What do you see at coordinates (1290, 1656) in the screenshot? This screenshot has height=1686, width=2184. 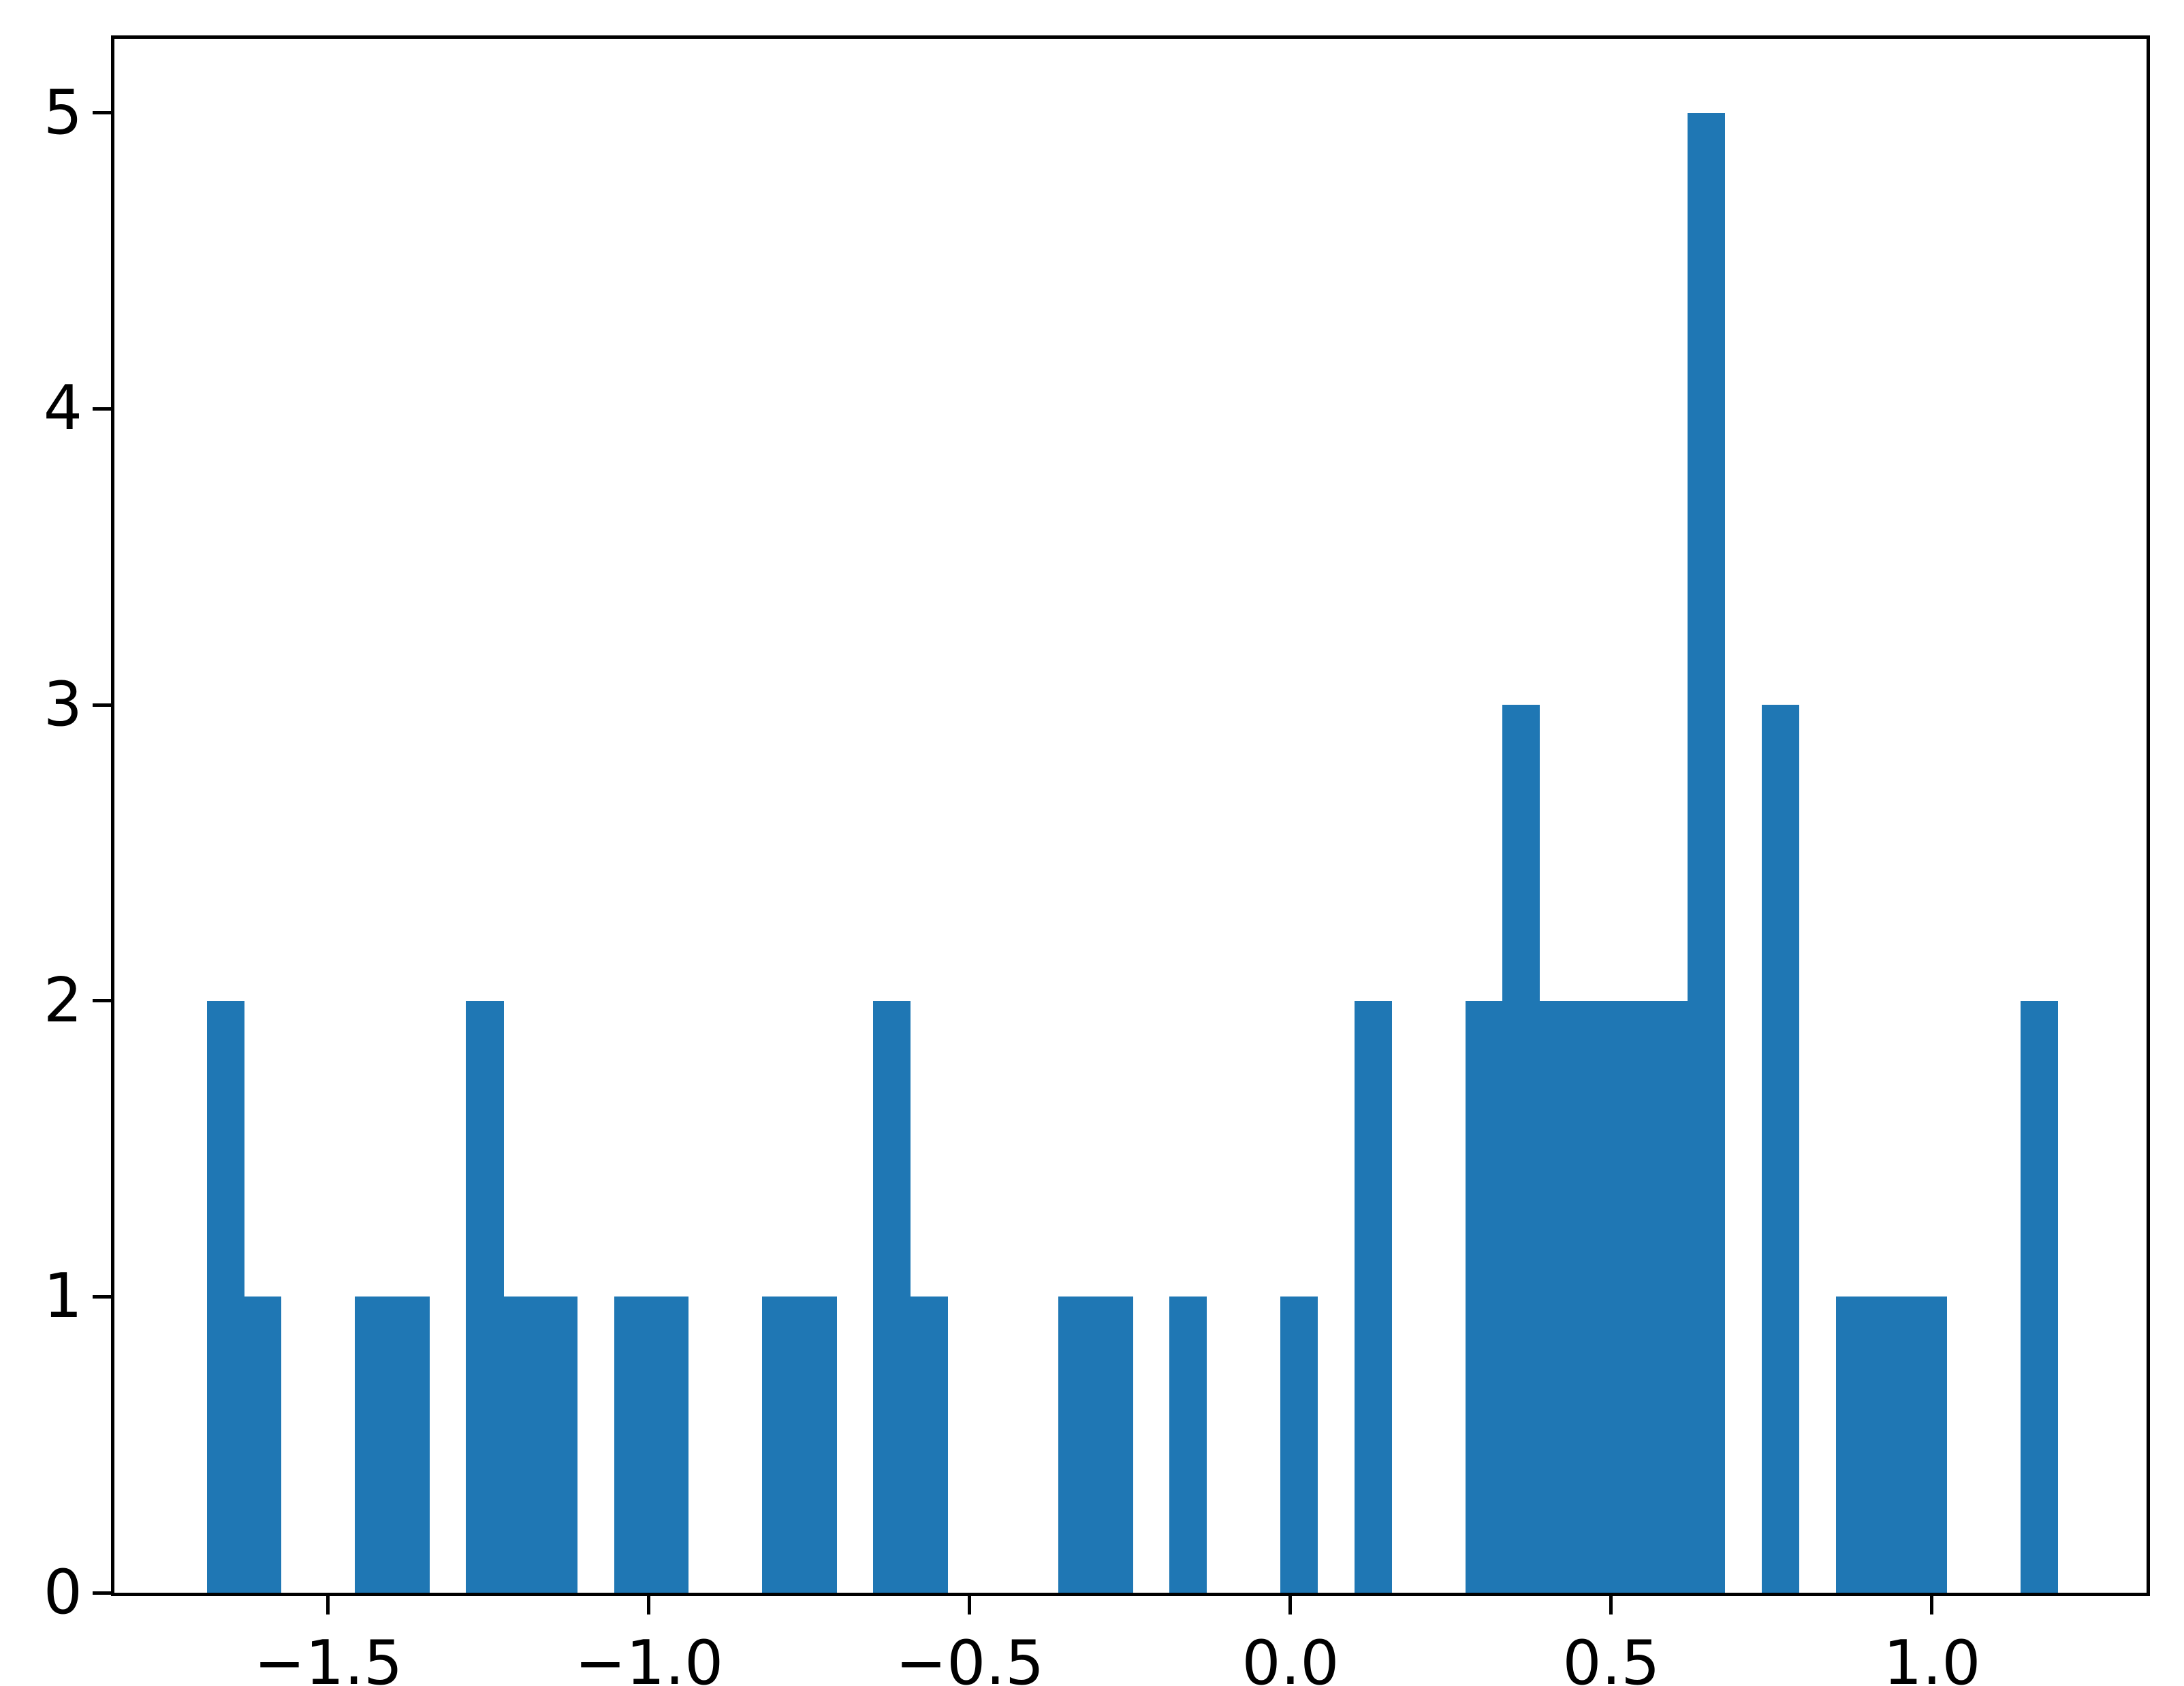 I see `x-tick-label: 0.0` at bounding box center [1290, 1656].